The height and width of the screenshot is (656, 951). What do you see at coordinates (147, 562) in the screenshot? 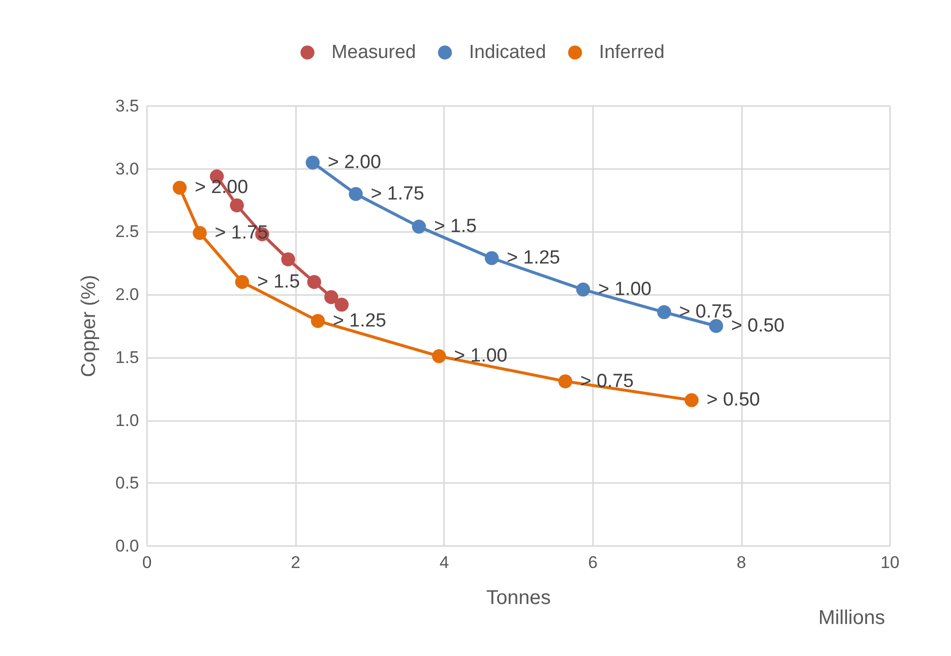
I see `x-tick-label: 0` at bounding box center [147, 562].